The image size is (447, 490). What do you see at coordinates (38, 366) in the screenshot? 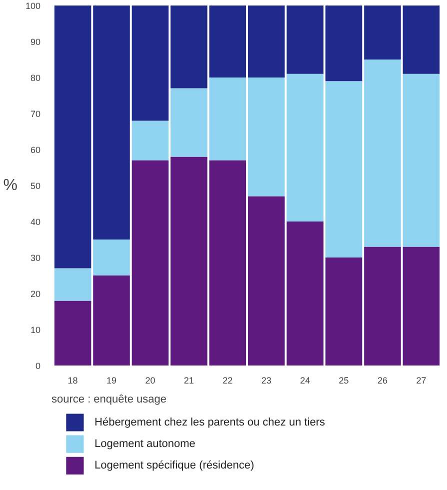
I see `y-tick-label: 0` at bounding box center [38, 366].